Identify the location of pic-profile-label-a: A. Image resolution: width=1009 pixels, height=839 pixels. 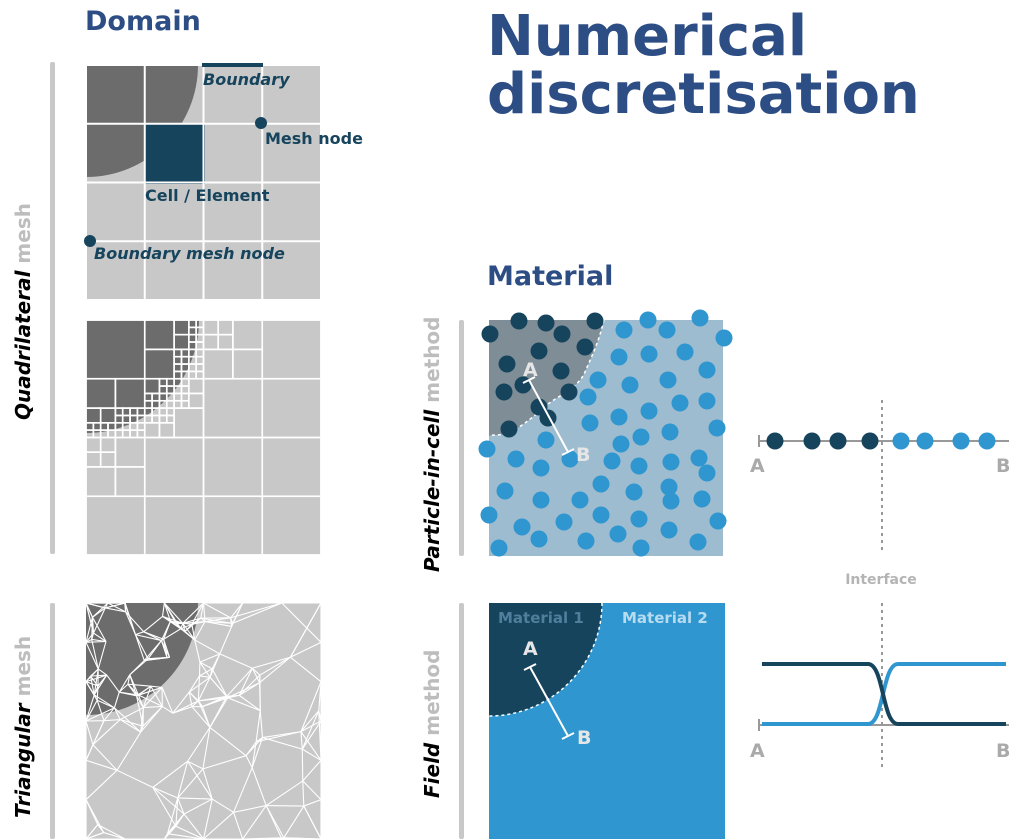
(757, 466).